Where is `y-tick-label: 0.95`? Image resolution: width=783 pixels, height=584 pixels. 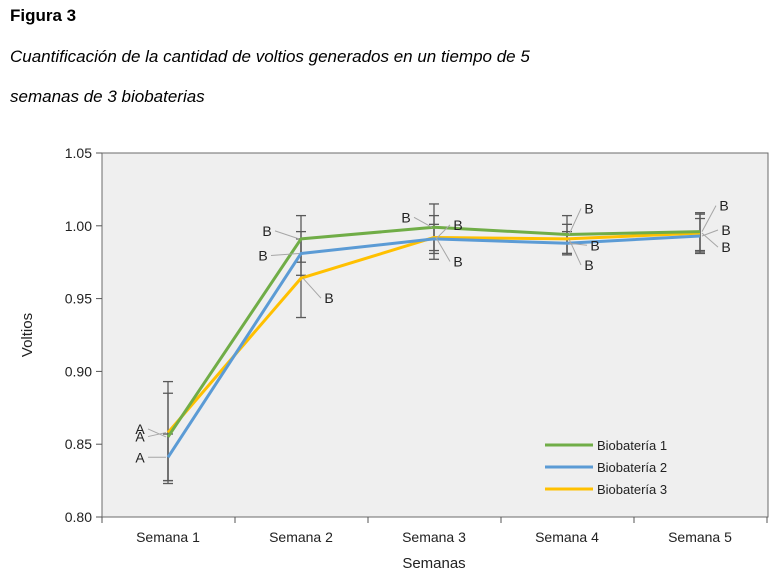
y-tick-label: 0.95 is located at coordinates (78, 299).